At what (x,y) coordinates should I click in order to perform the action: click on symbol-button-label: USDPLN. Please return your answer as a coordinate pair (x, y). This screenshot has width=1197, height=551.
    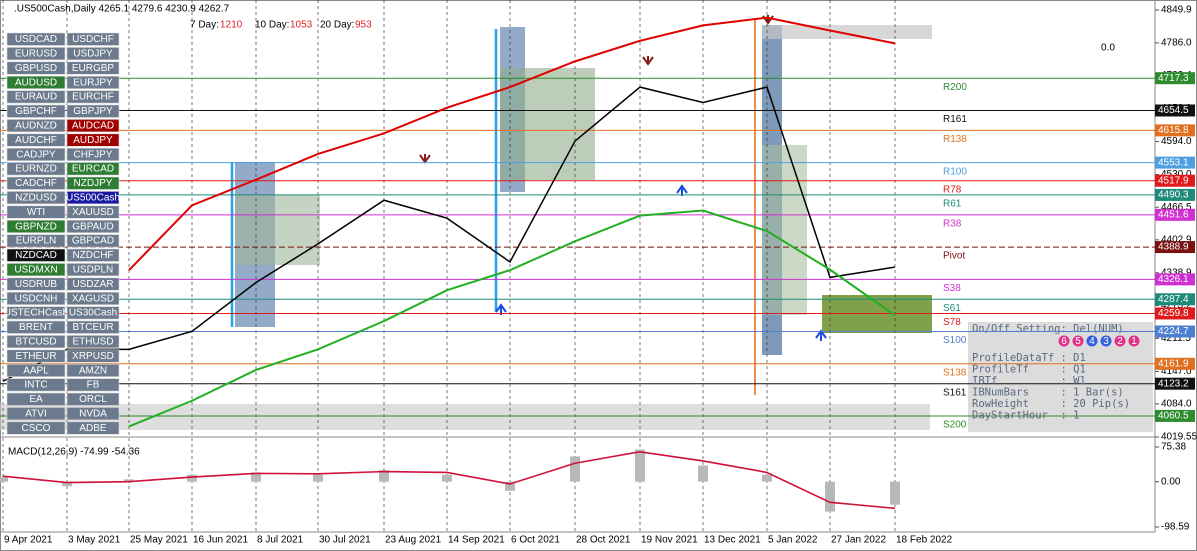
    Looking at the image, I should click on (93, 270).